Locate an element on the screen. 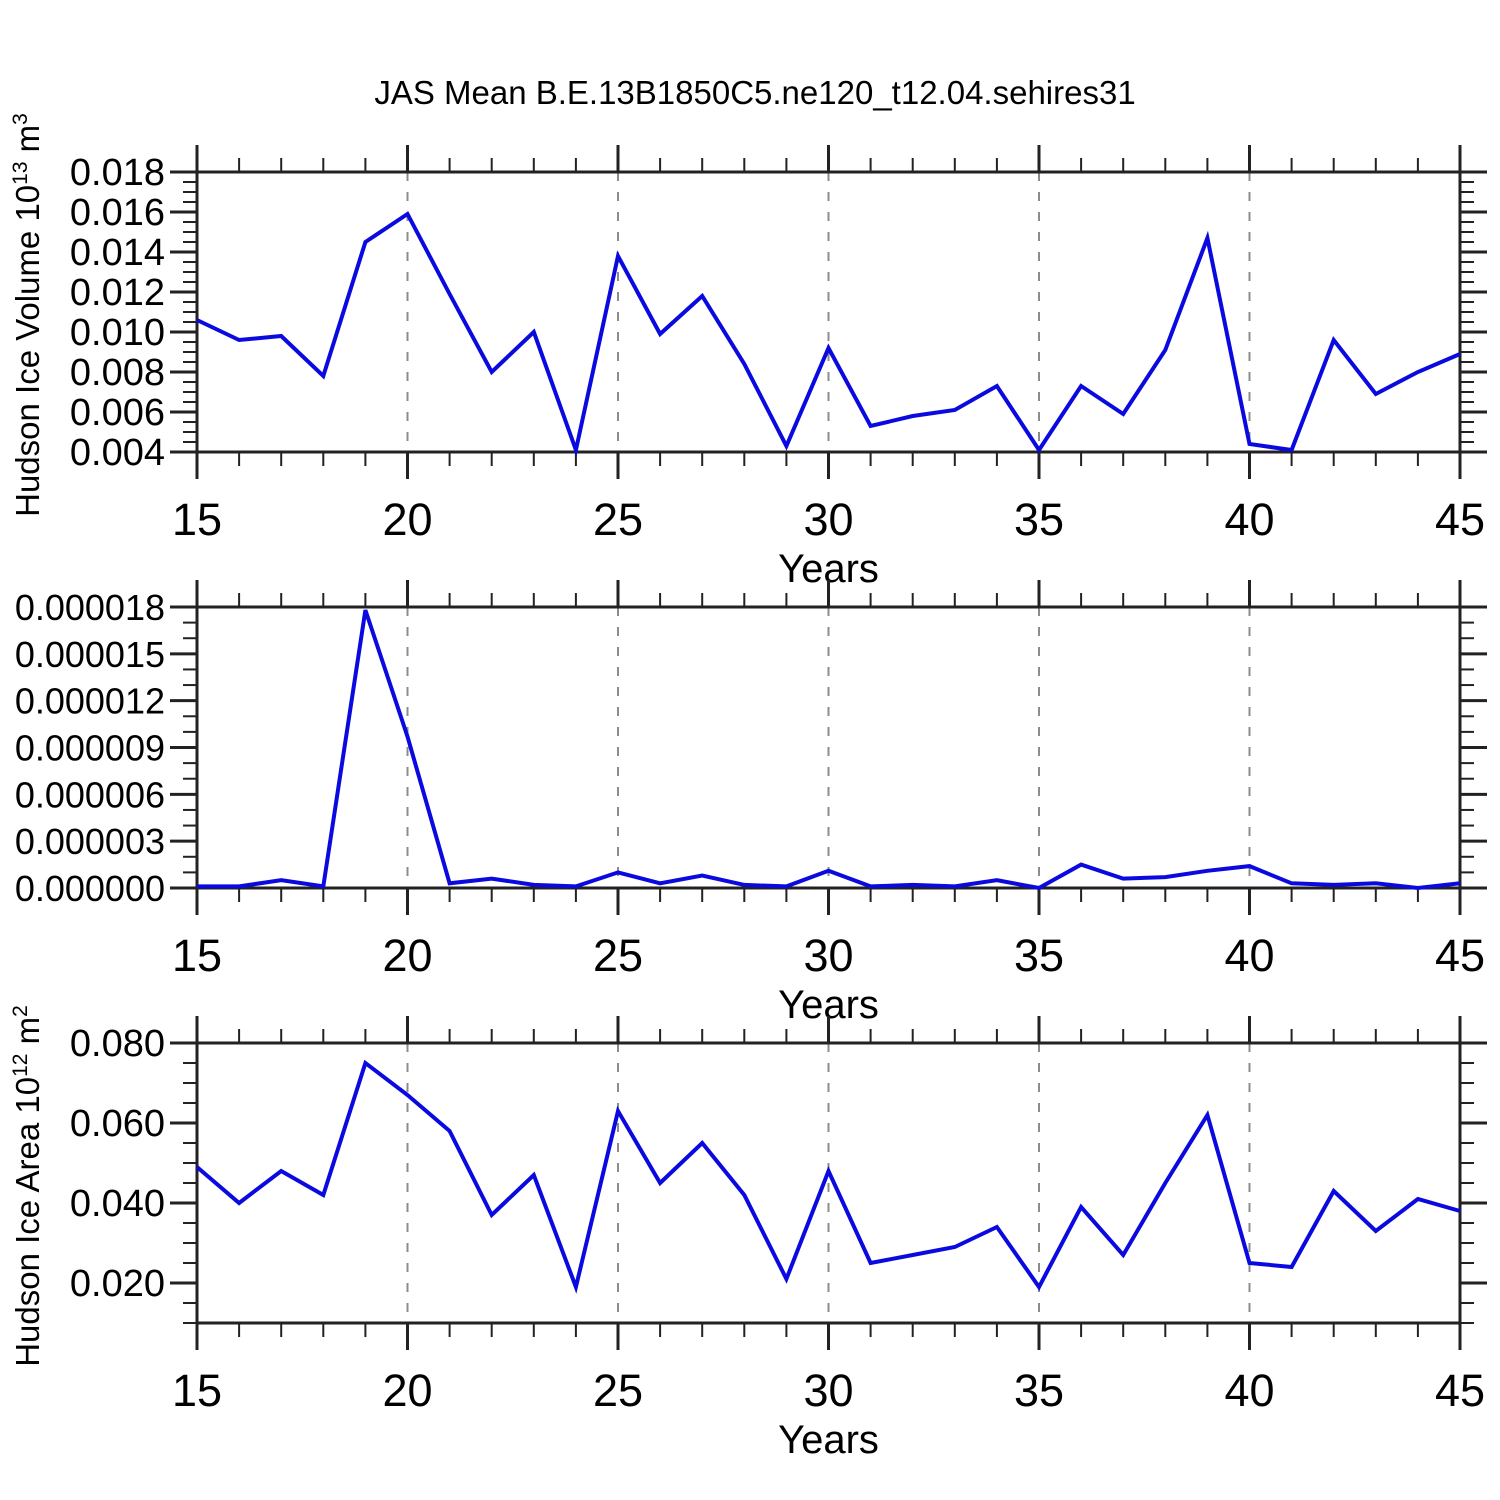 The height and width of the screenshot is (1500, 1500). y-tick-label: 0.004 is located at coordinates (117, 453).